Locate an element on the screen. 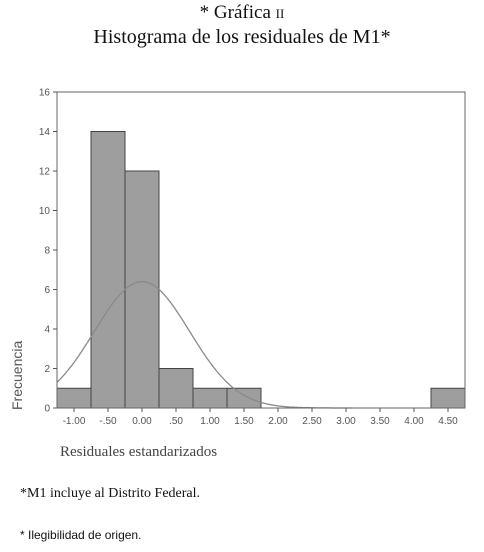 The width and height of the screenshot is (484, 552). x-tick-label: 4.00 is located at coordinates (414, 421).